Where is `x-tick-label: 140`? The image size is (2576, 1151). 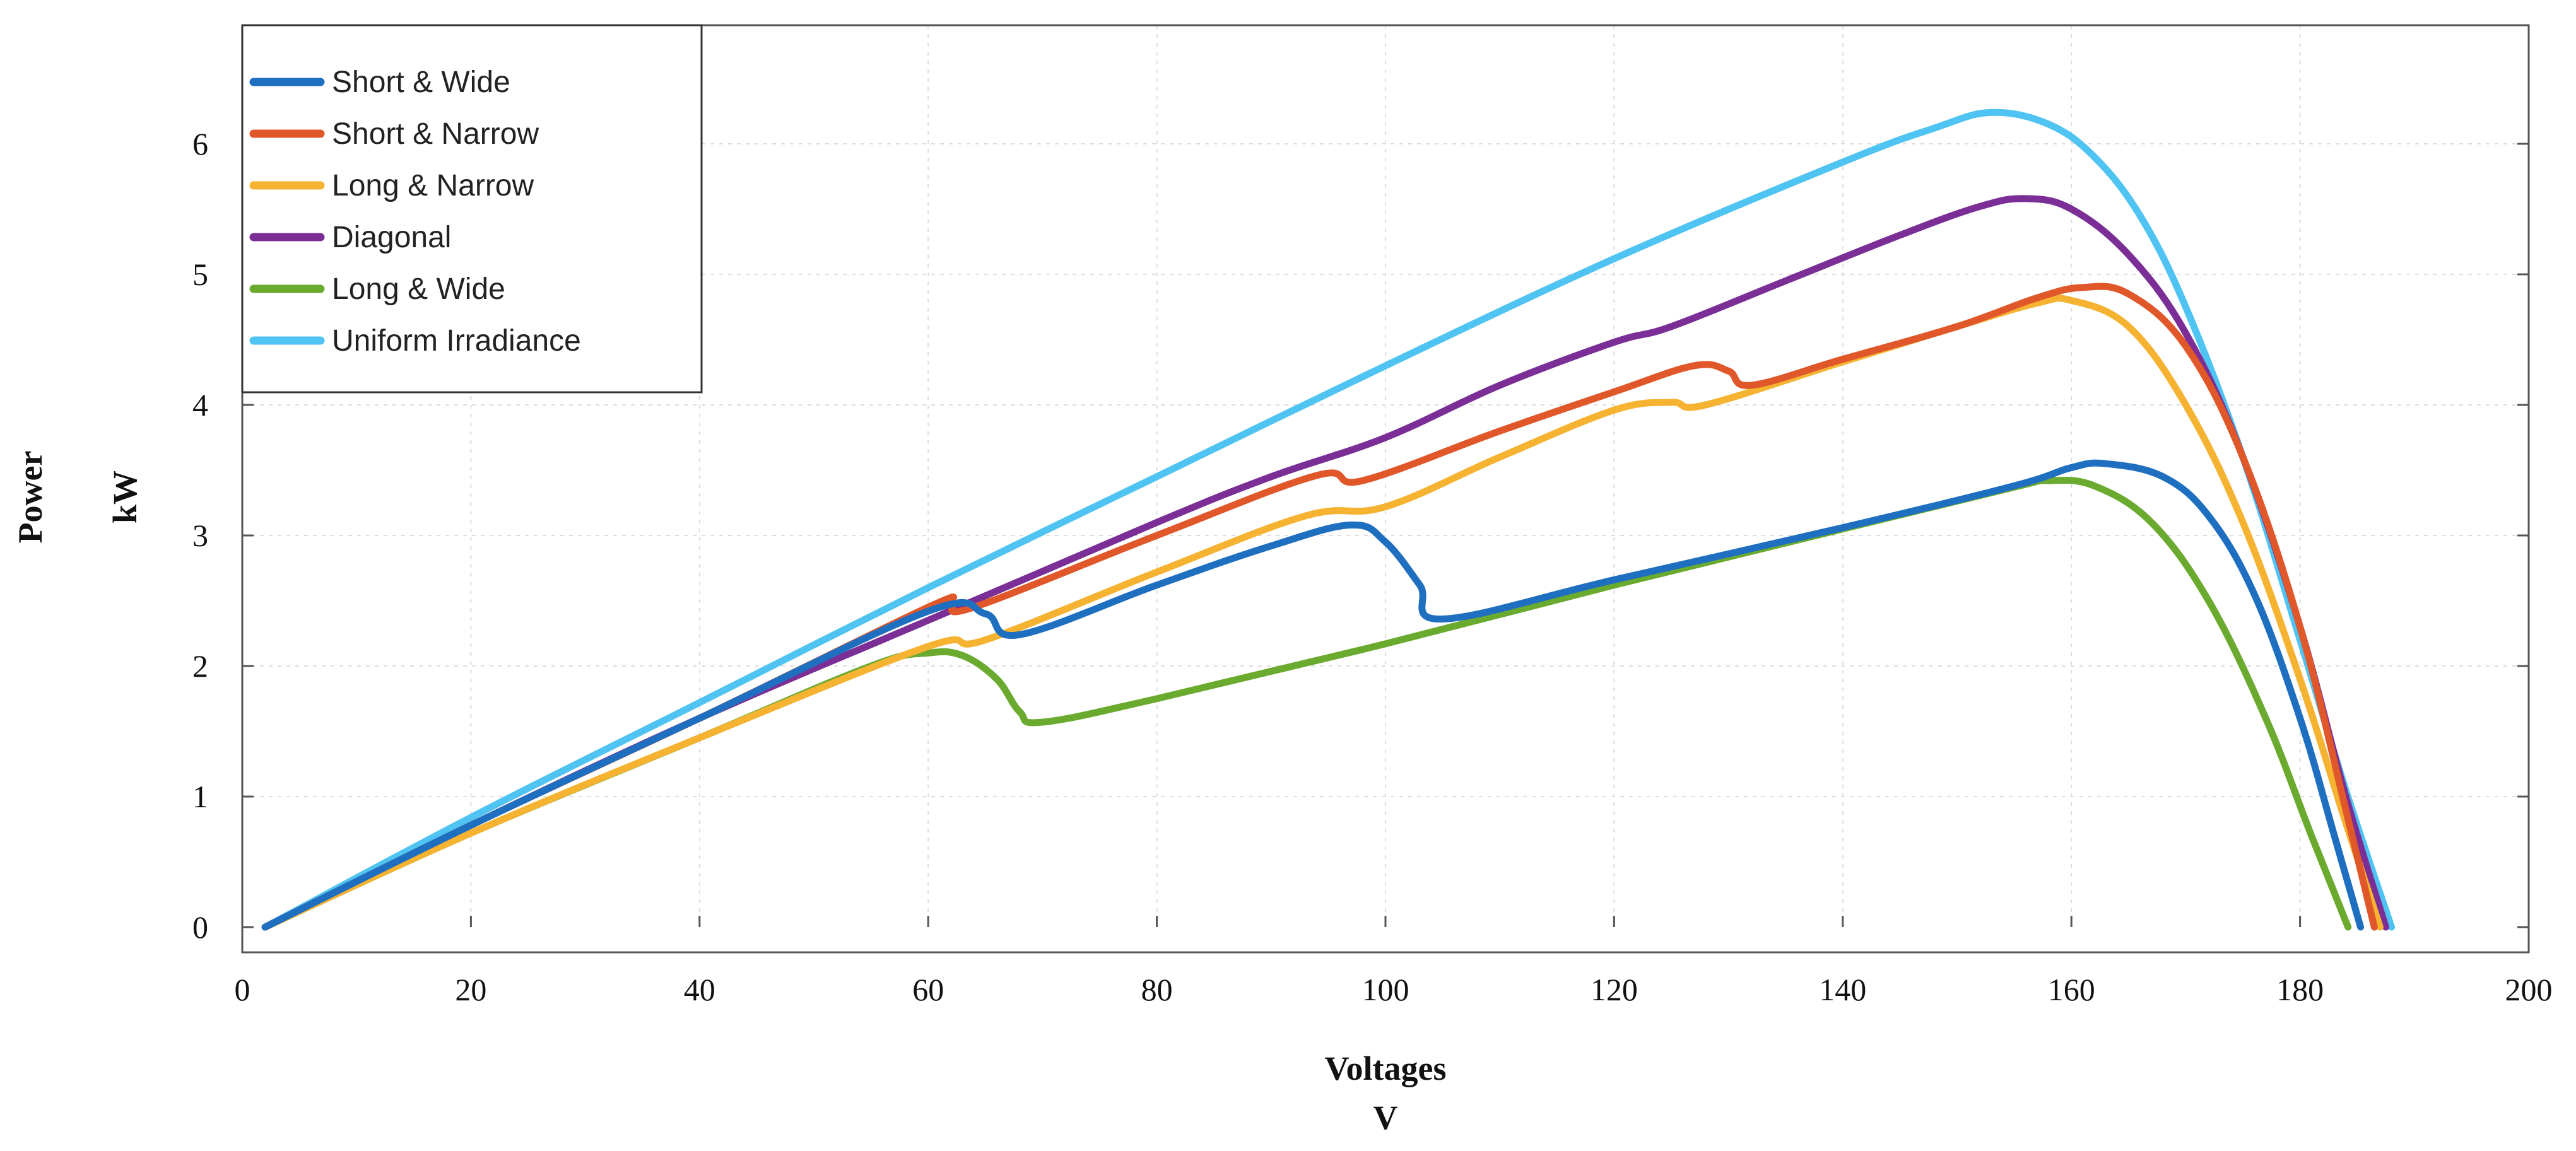 x-tick-label: 140 is located at coordinates (1842, 989).